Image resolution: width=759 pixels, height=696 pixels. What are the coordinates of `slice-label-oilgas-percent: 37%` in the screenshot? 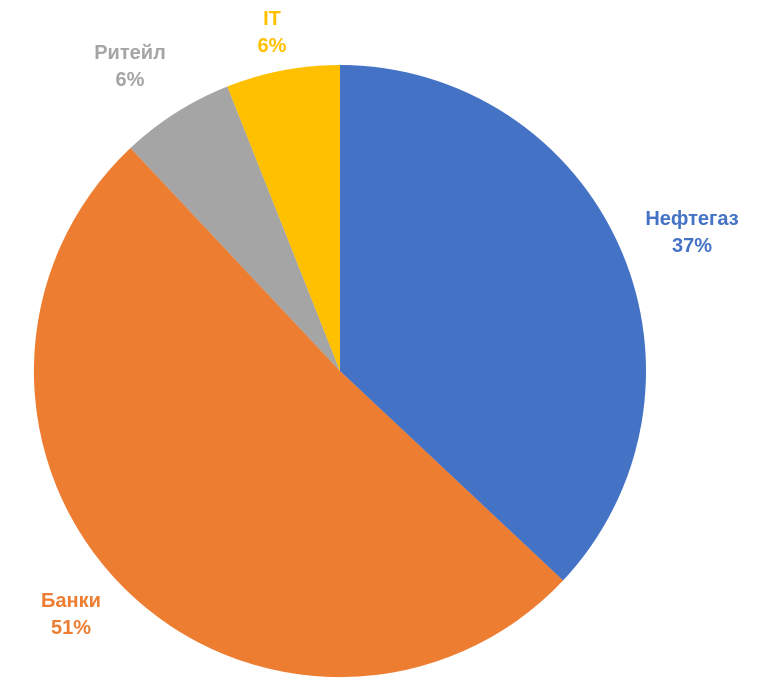 It's located at (692, 246).